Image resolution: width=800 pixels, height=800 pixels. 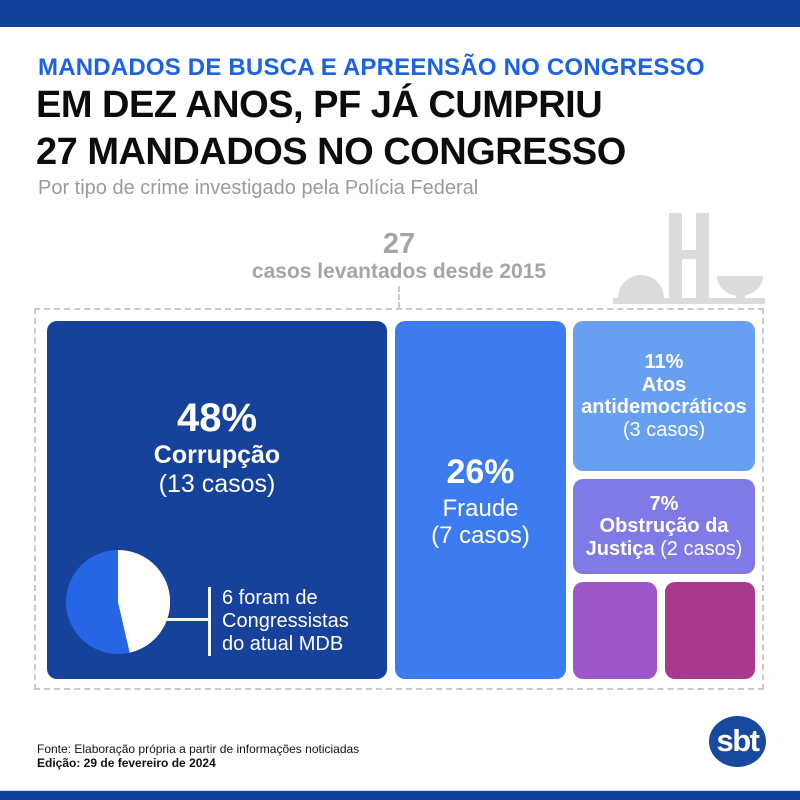 I want to click on segment-cases: (3 casos), so click(x=664, y=429).